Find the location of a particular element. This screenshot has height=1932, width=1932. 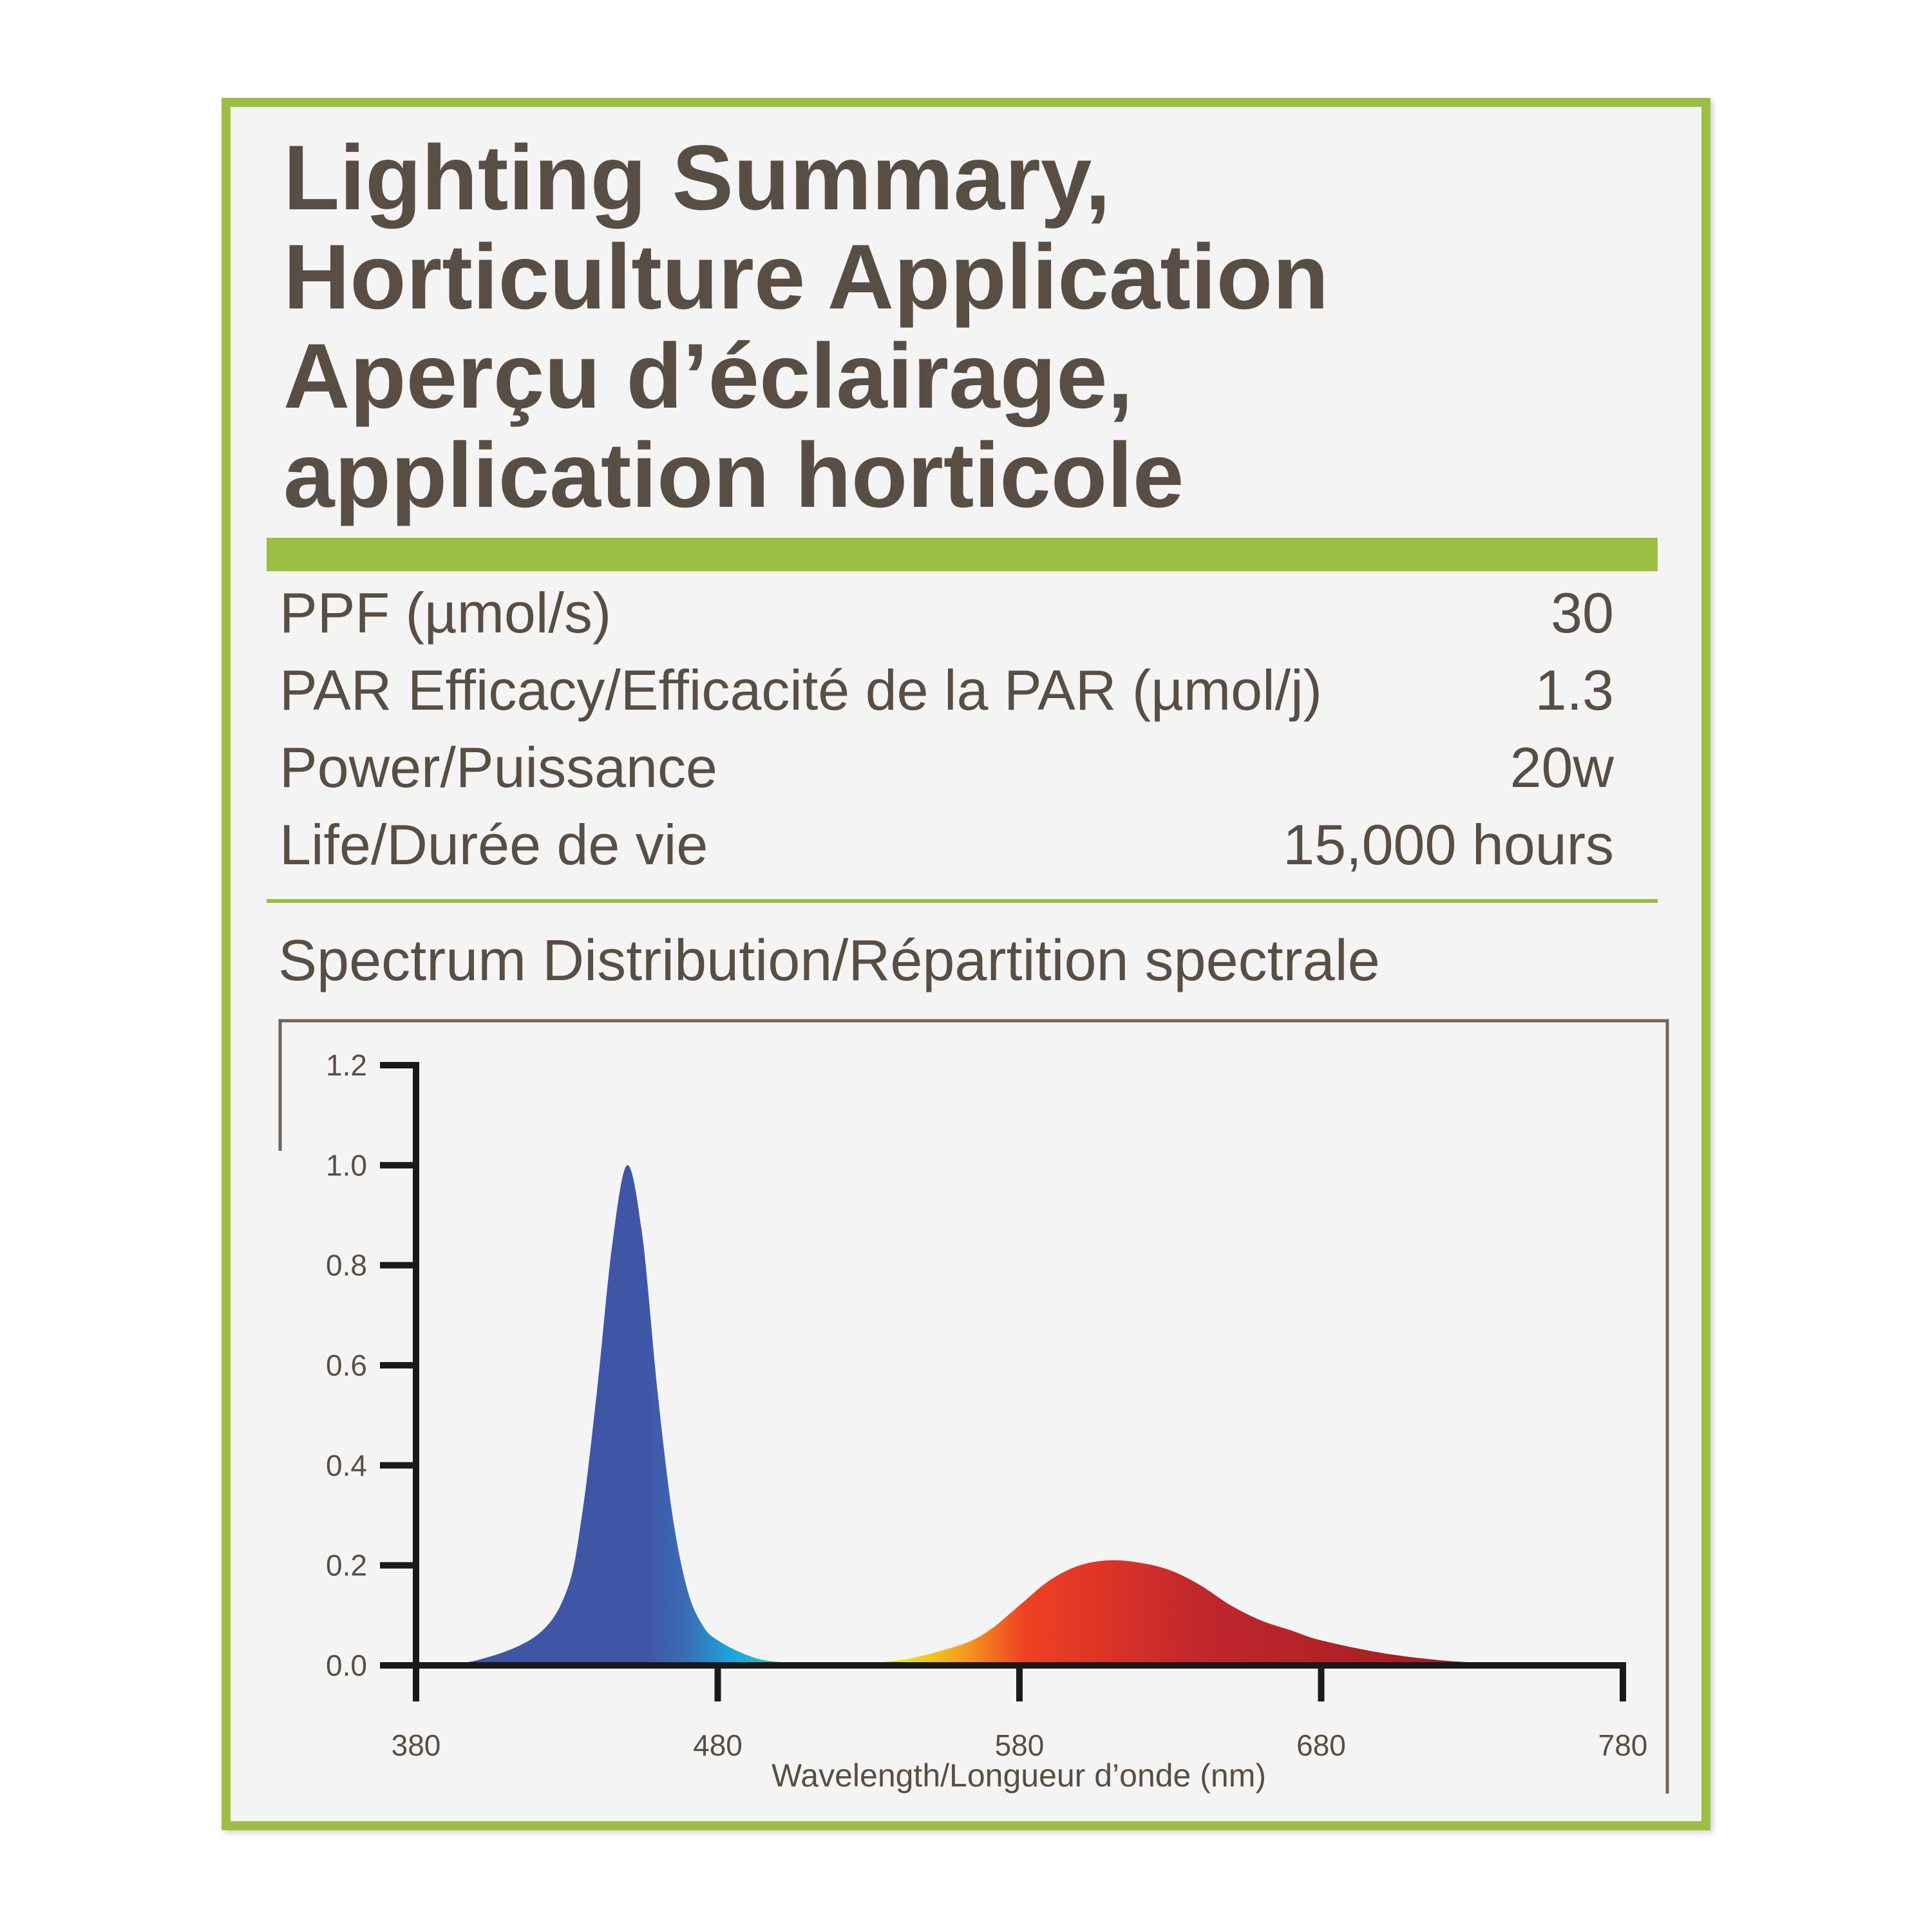

section-divider-thick is located at coordinates (963, 554).